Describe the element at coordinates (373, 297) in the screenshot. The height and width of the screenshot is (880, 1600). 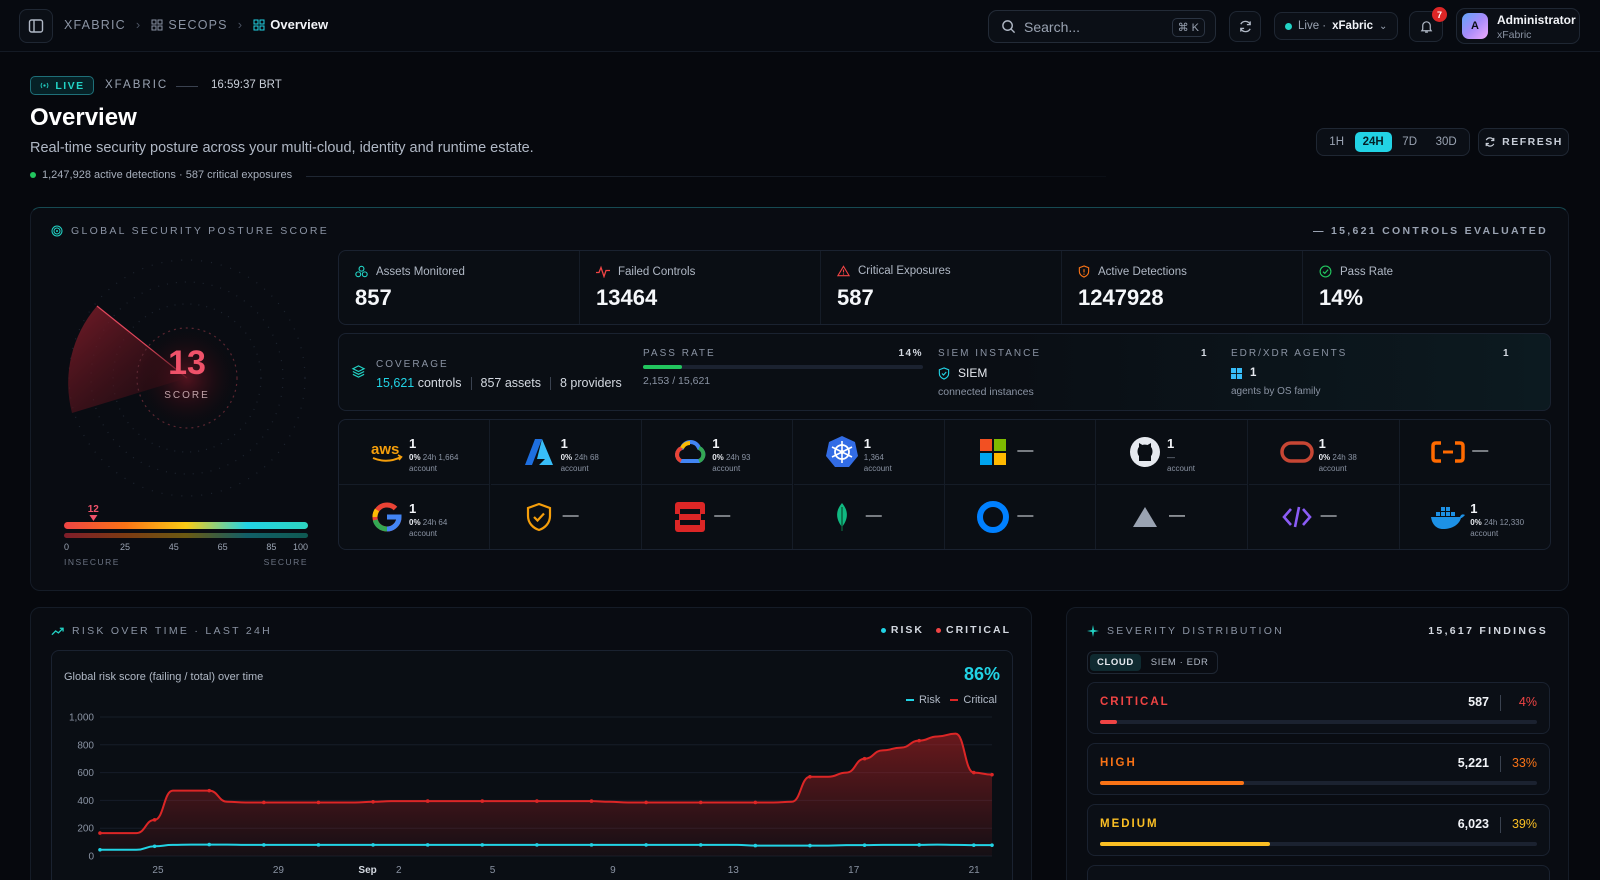
I see `metric-value: 857` at that location.